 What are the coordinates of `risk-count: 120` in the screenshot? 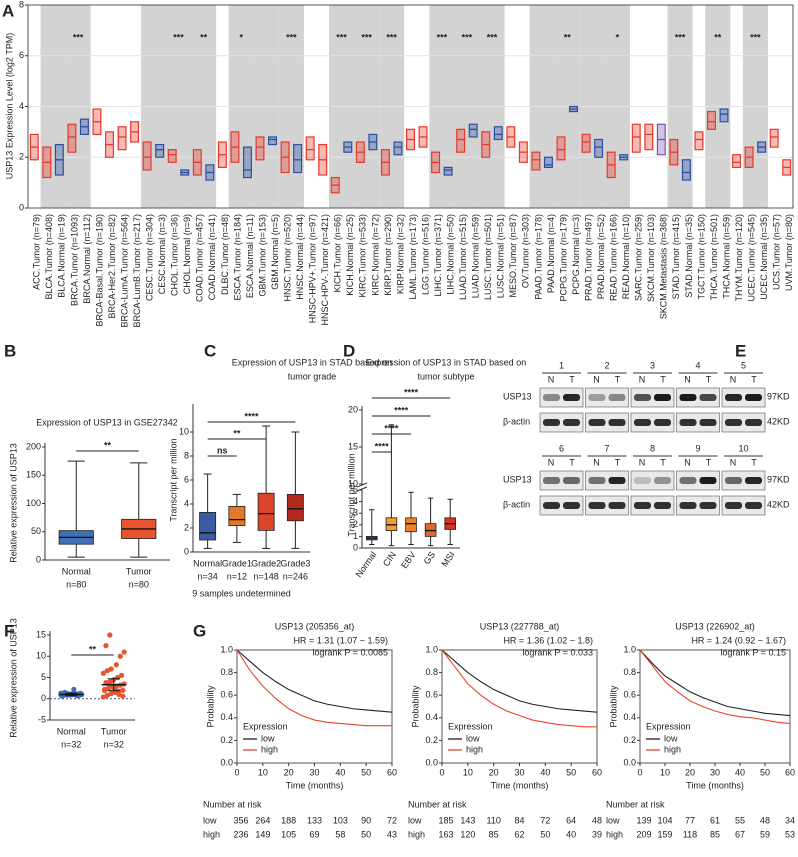 It's located at (467, 834).